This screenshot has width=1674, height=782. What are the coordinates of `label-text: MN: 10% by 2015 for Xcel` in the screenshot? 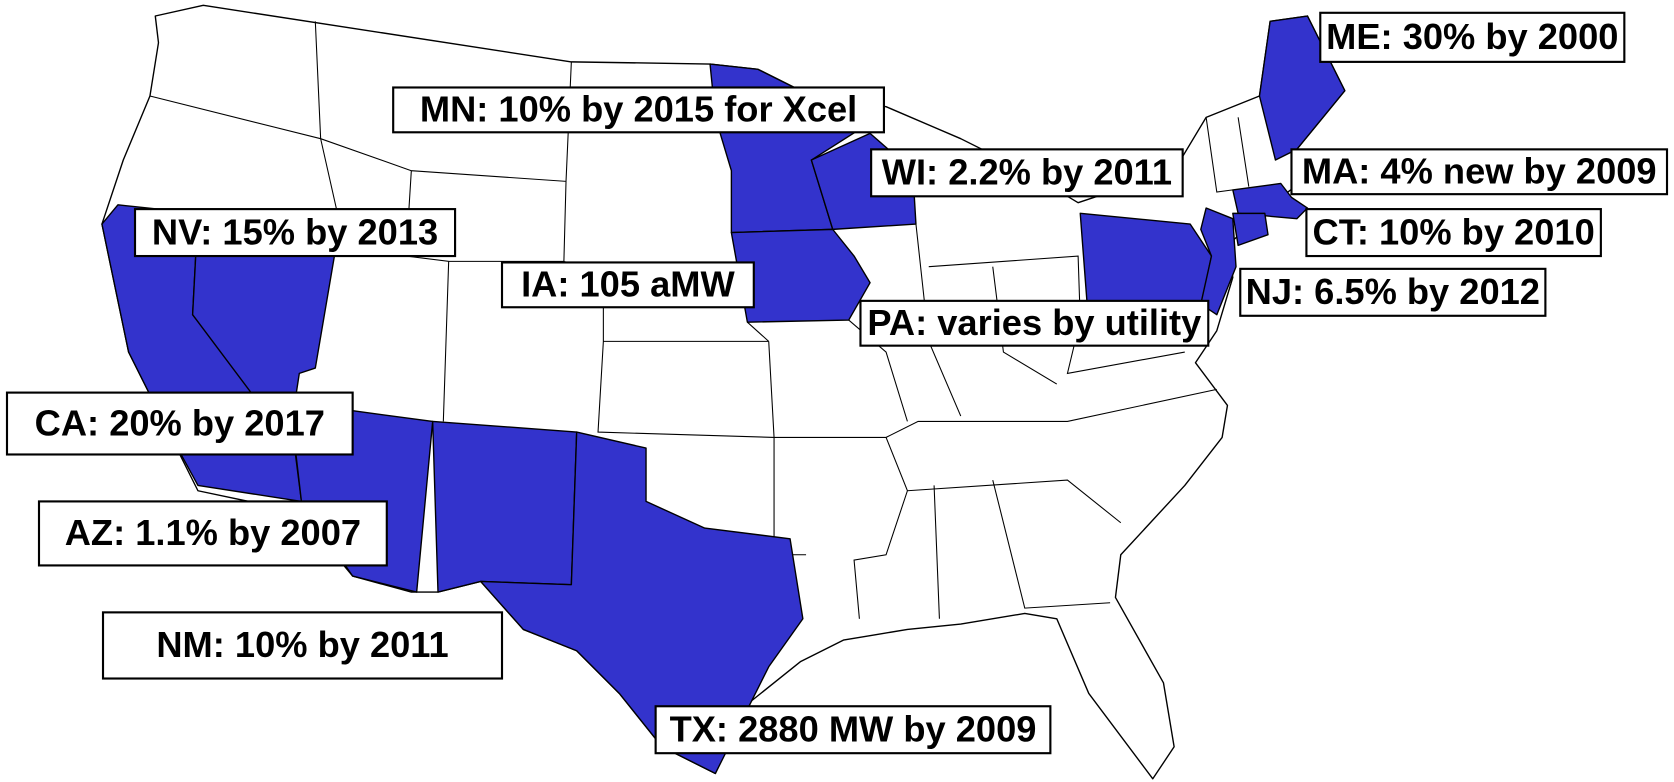 It's located at (638, 109).